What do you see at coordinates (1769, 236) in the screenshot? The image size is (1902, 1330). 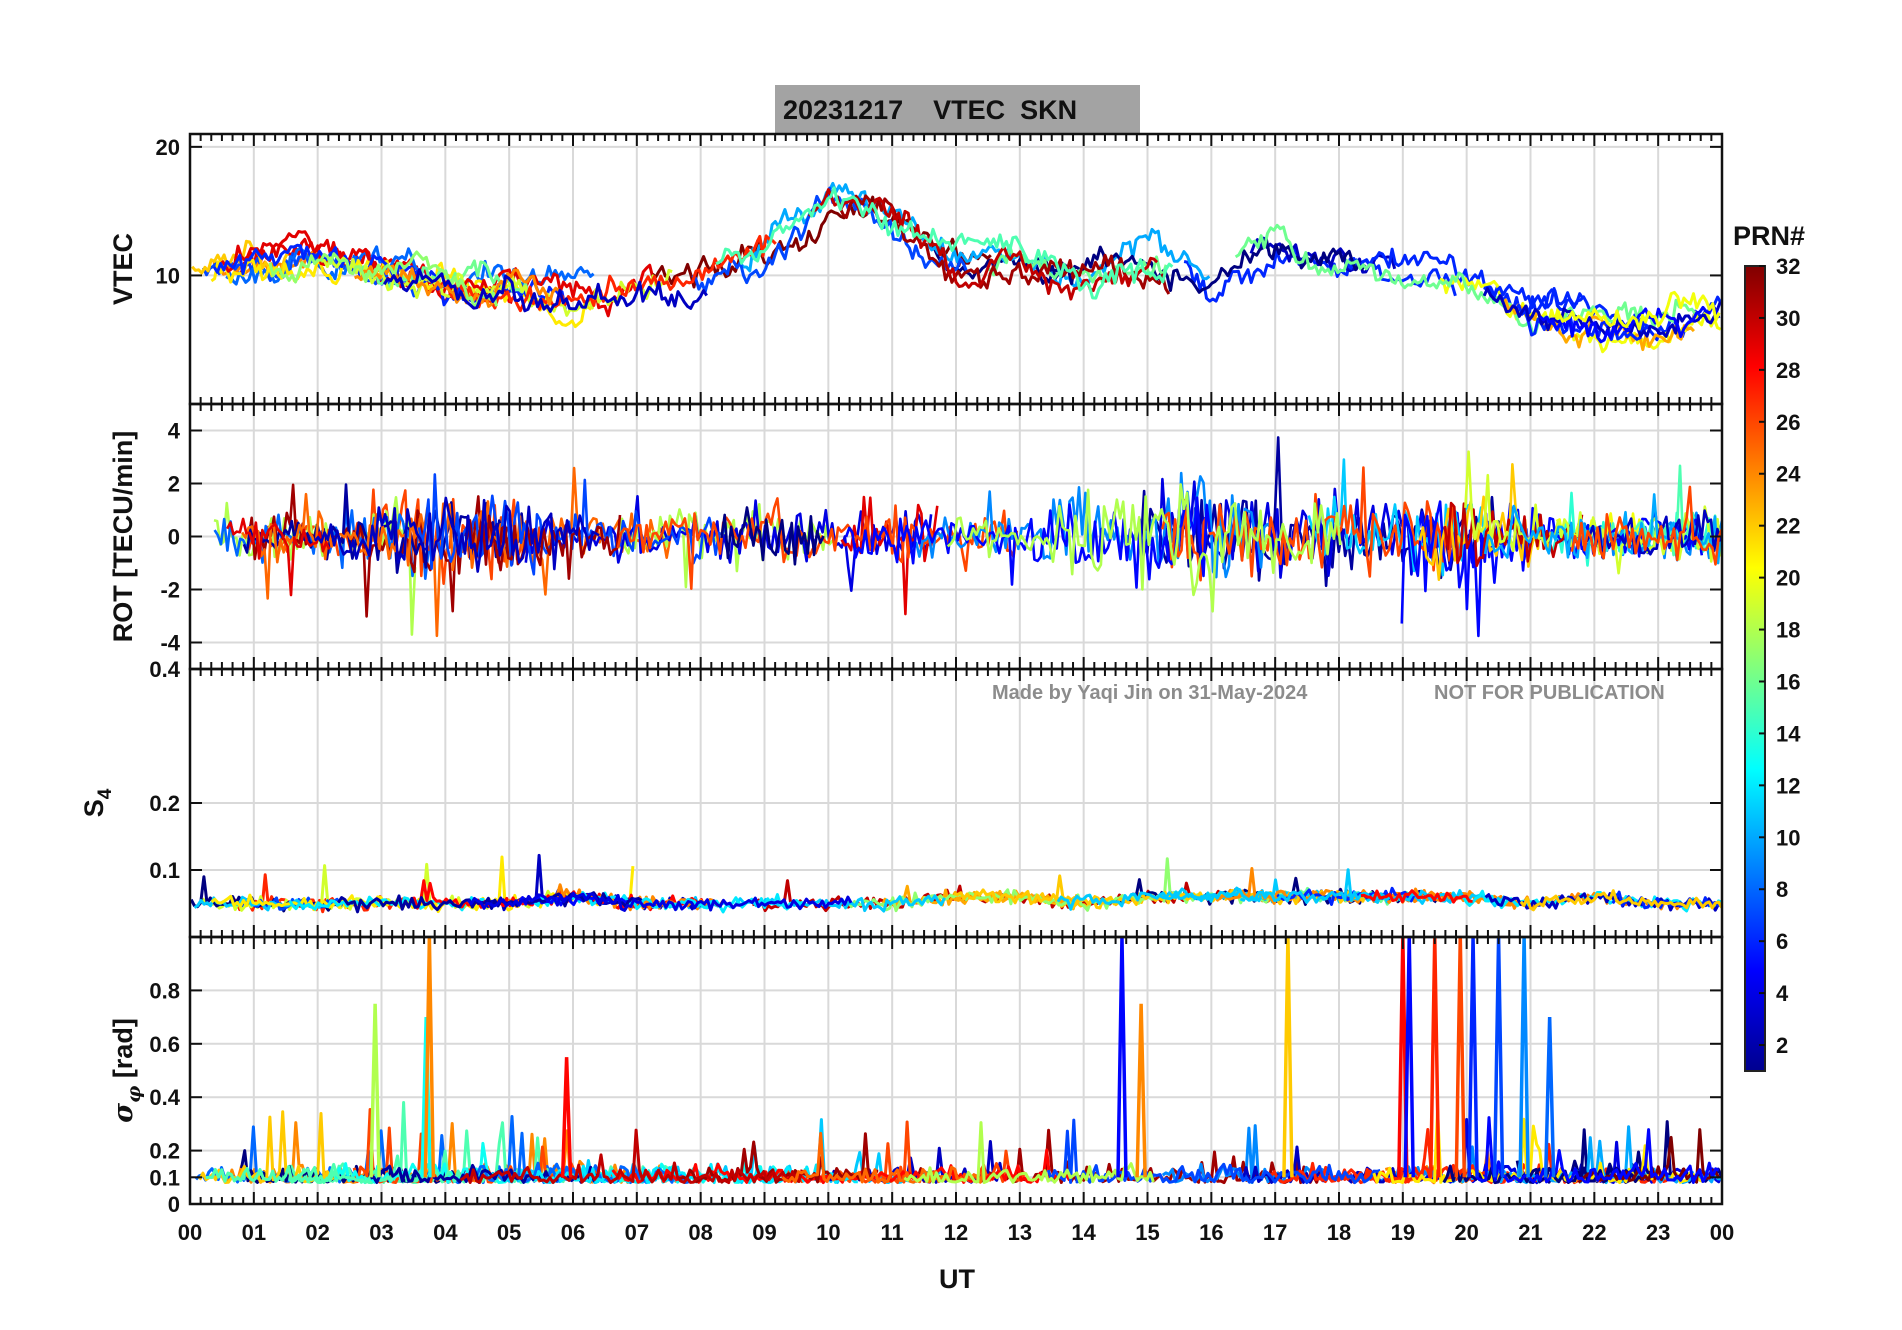 I see `colorbar-label: PRN#` at bounding box center [1769, 236].